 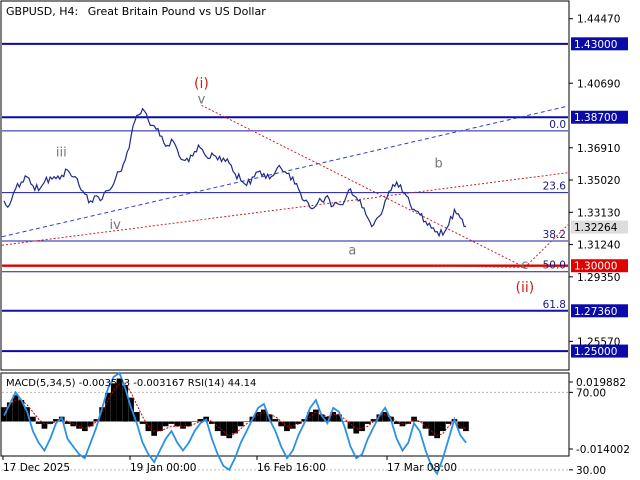 I want to click on price-tick-label: 1.35020, so click(x=598, y=181).